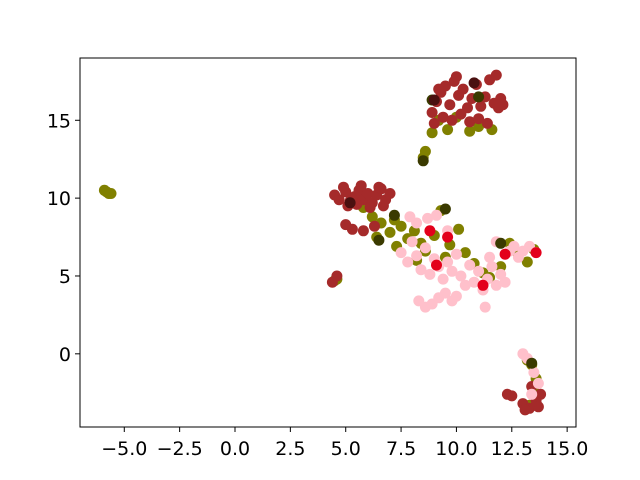  Describe the element at coordinates (124, 449) in the screenshot. I see `x-tick-label: −5.0` at that location.